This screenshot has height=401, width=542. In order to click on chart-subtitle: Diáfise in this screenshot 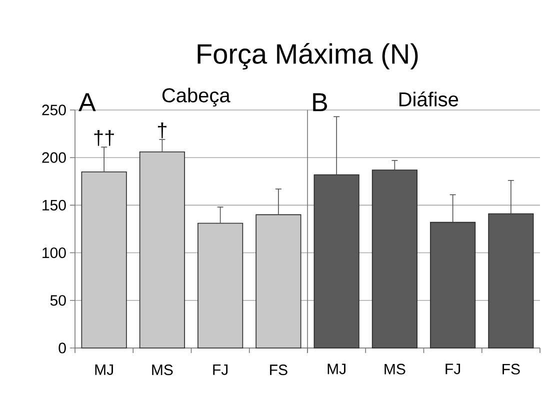, I will do `click(428, 99)`.